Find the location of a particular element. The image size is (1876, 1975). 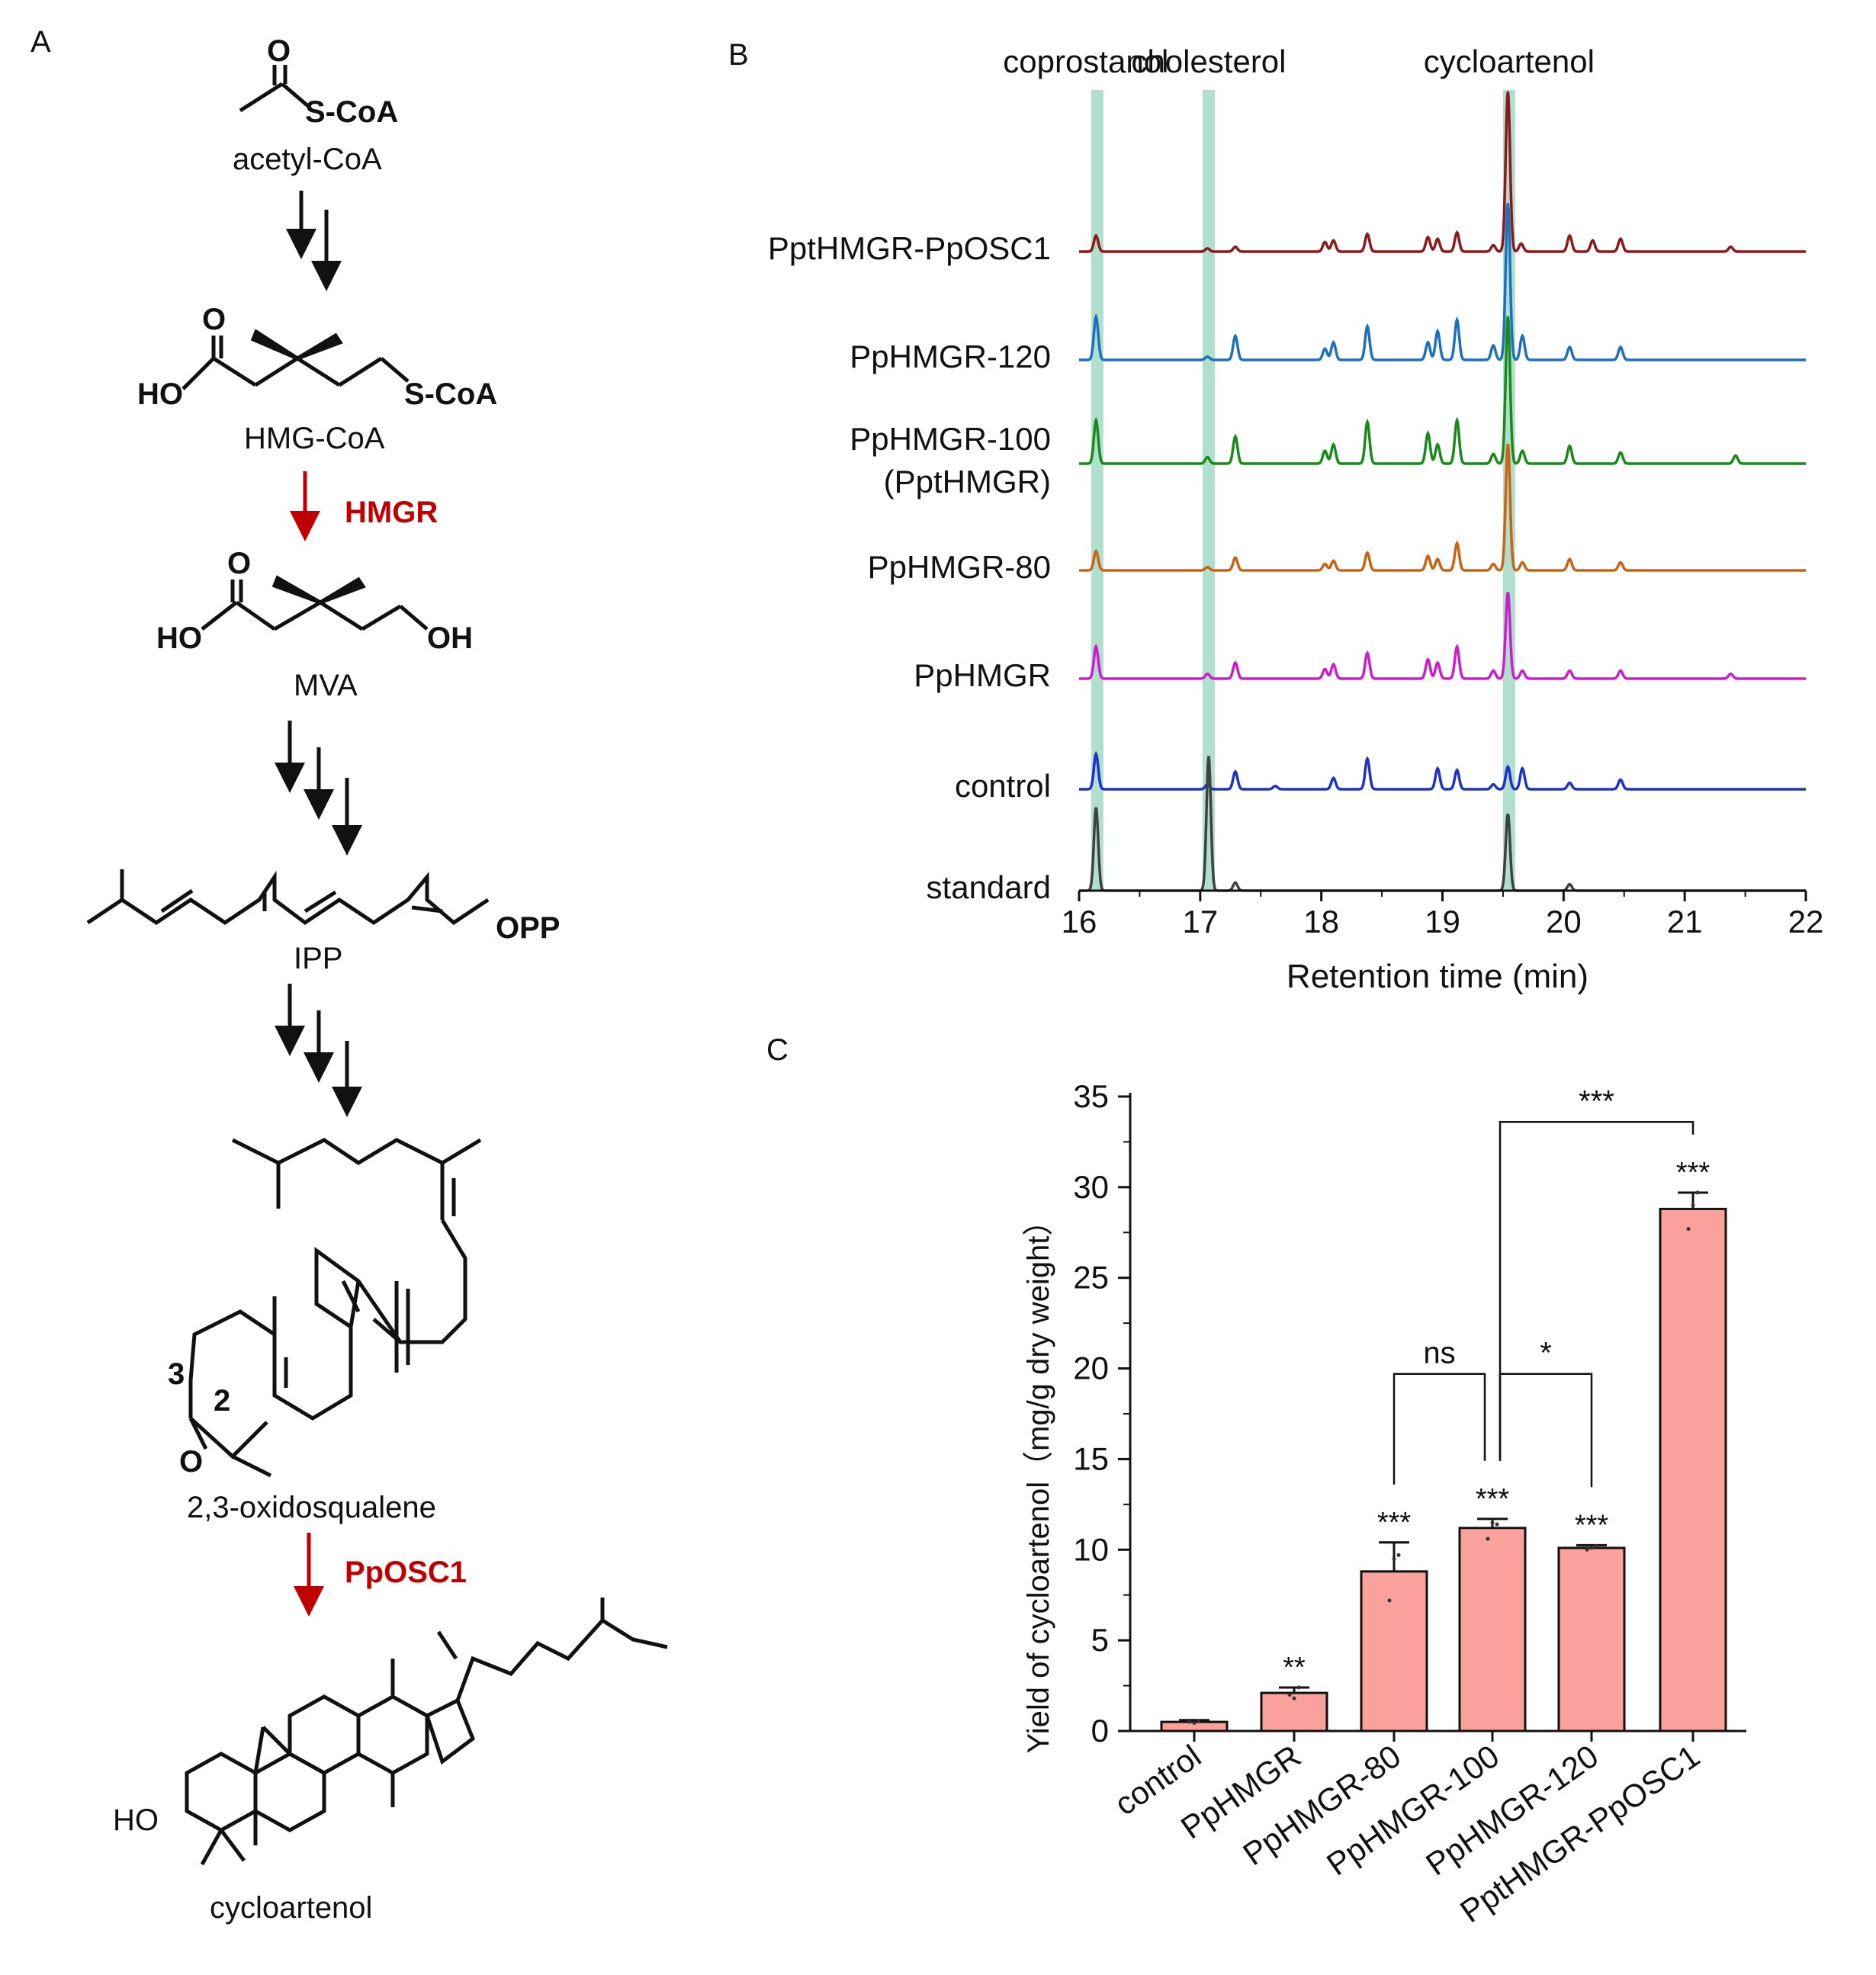

enzyme-pposc1: PpOSC1 is located at coordinates (406, 1573).